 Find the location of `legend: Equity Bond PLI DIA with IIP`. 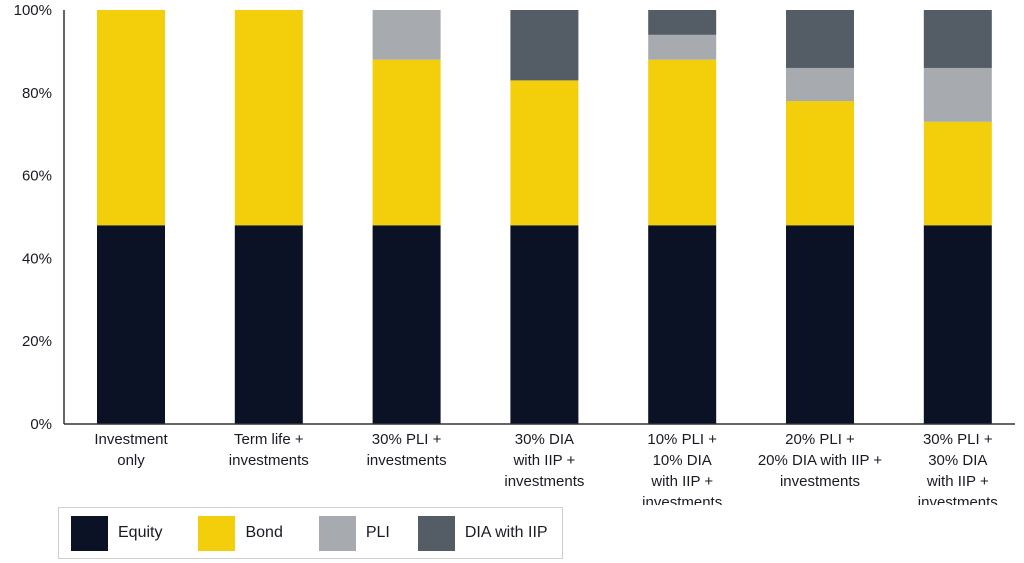

legend: Equity Bond PLI DIA with IIP is located at coordinates (310, 533).